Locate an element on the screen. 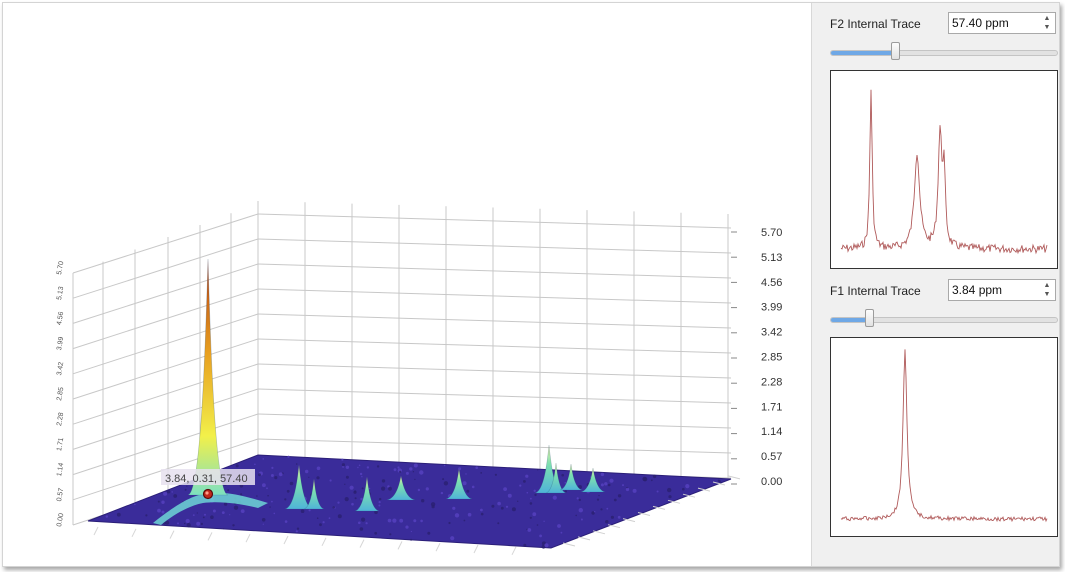 This screenshot has width=1065, height=572. f2-ppm-input is located at coordinates (995, 23).